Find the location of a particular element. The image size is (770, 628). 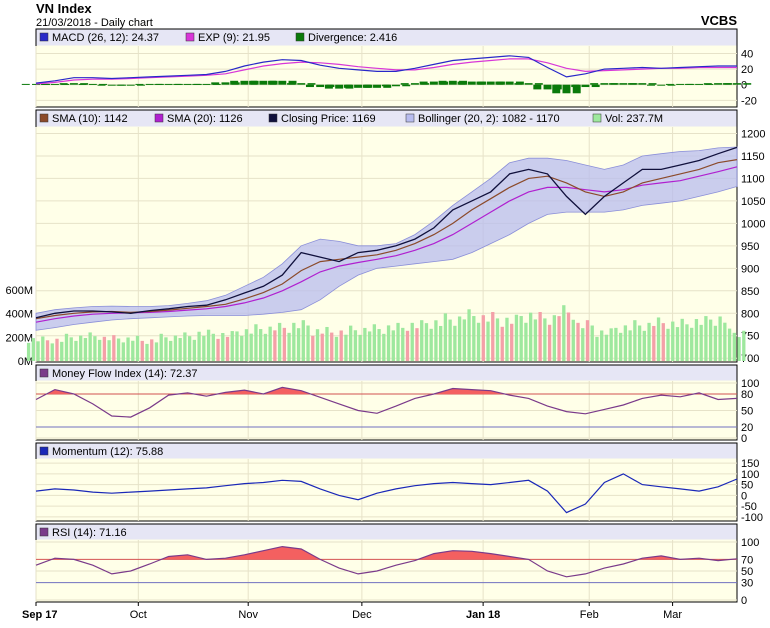

macd-line is located at coordinates (386, 69).